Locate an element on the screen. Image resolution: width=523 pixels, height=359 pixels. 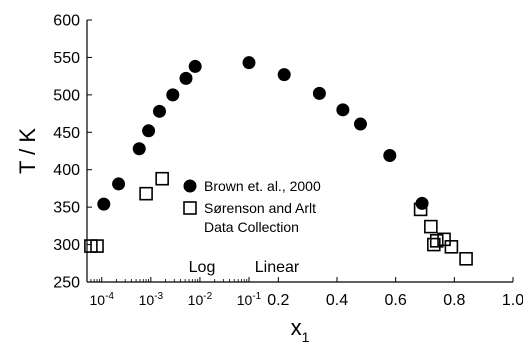
y-tick-label: 250 is located at coordinates (66, 283).